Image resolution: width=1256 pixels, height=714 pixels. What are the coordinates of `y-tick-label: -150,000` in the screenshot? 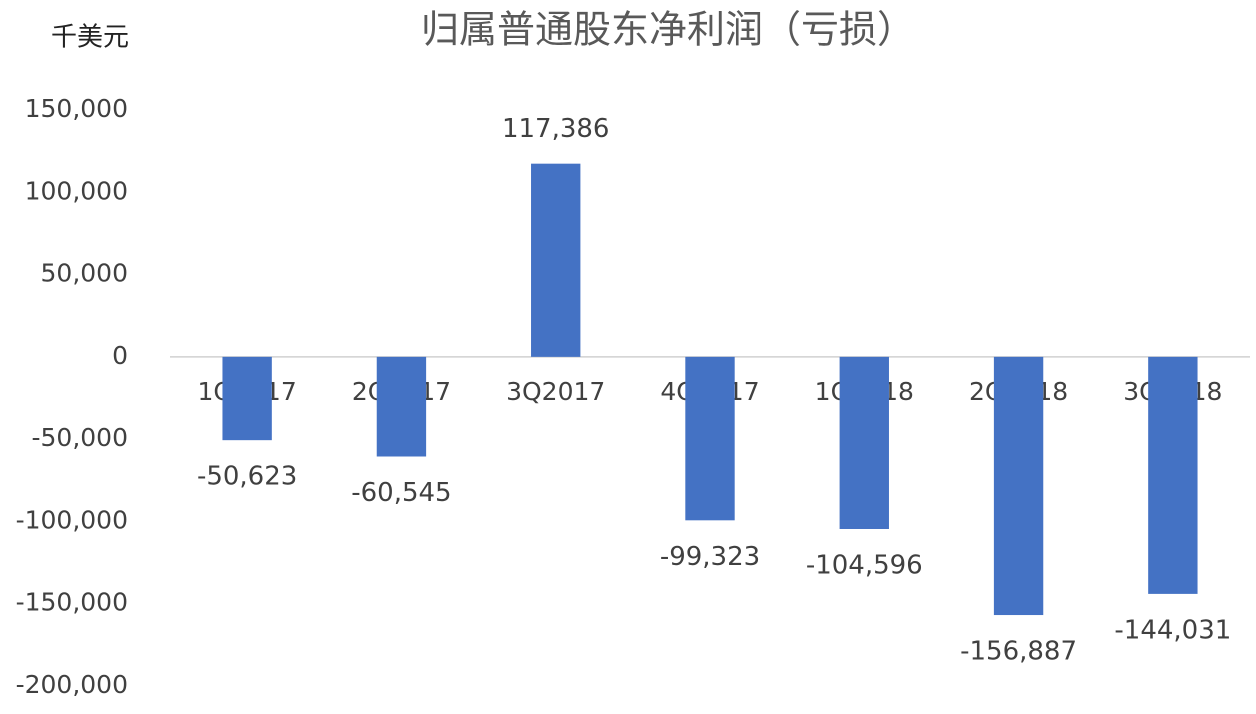 It's located at (72, 602).